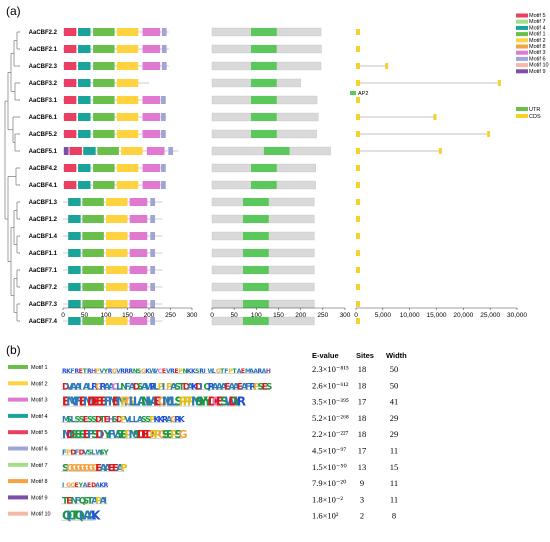 The image size is (550, 542). What do you see at coordinates (353, 93) in the screenshot?
I see `ap2-legend-swatch` at bounding box center [353, 93].